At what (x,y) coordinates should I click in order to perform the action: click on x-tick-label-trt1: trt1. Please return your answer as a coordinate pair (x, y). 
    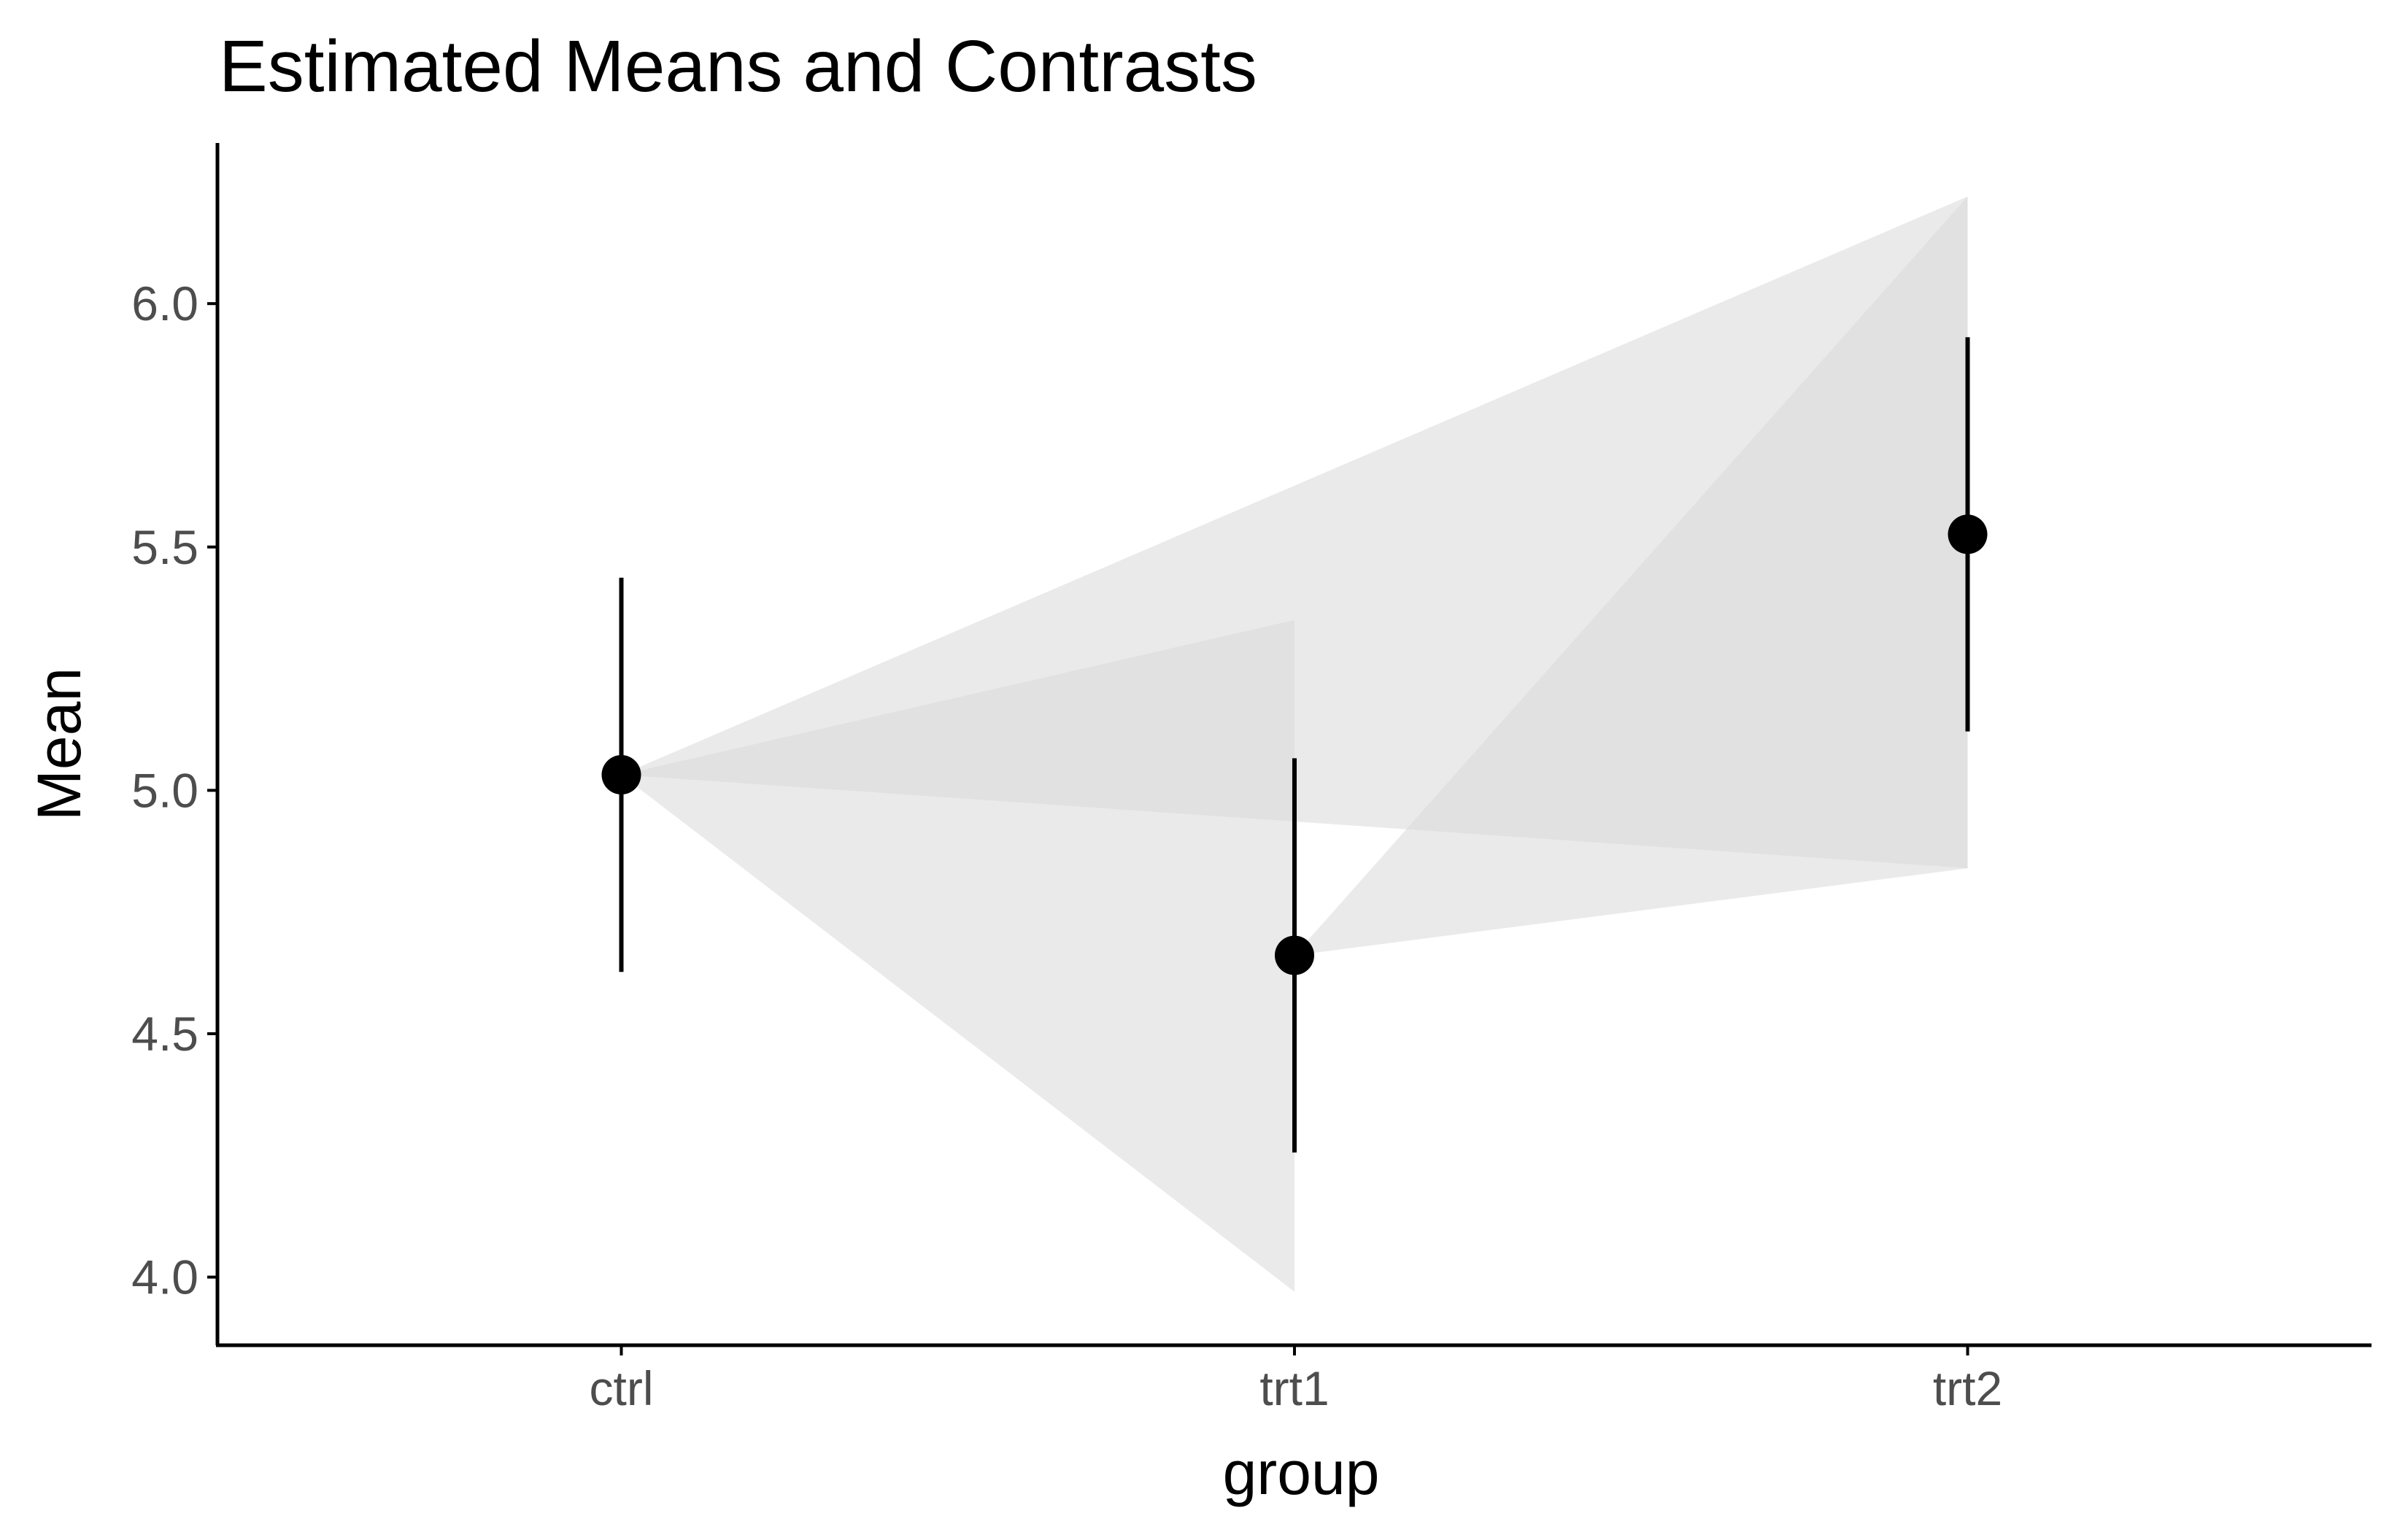
    Looking at the image, I should click on (1294, 1388).